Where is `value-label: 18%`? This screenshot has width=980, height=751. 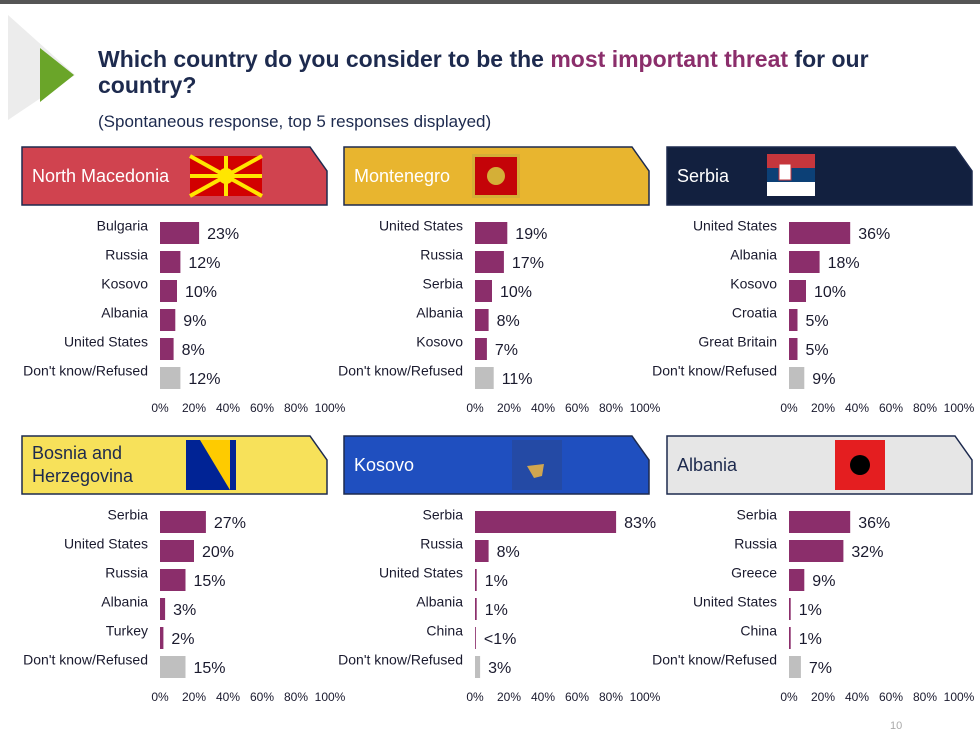 value-label: 18% is located at coordinates (844, 263).